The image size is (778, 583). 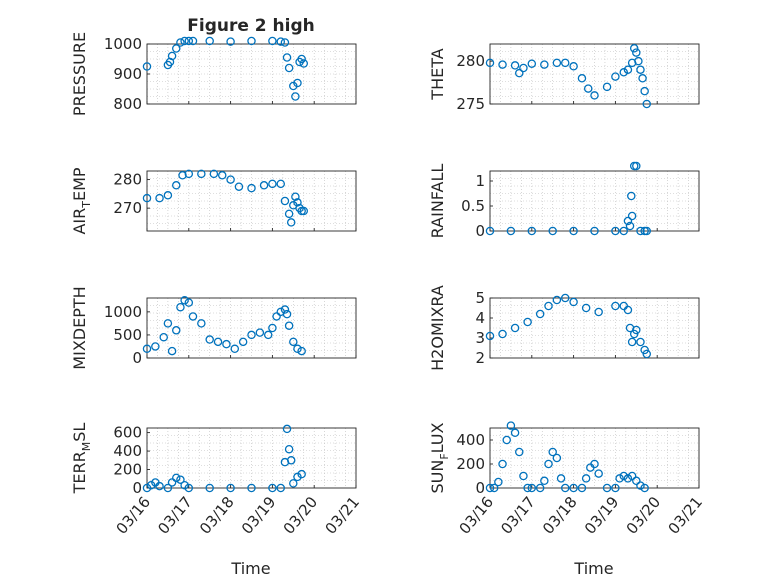 I want to click on x-tick-label: 03/16, so click(x=476, y=515).